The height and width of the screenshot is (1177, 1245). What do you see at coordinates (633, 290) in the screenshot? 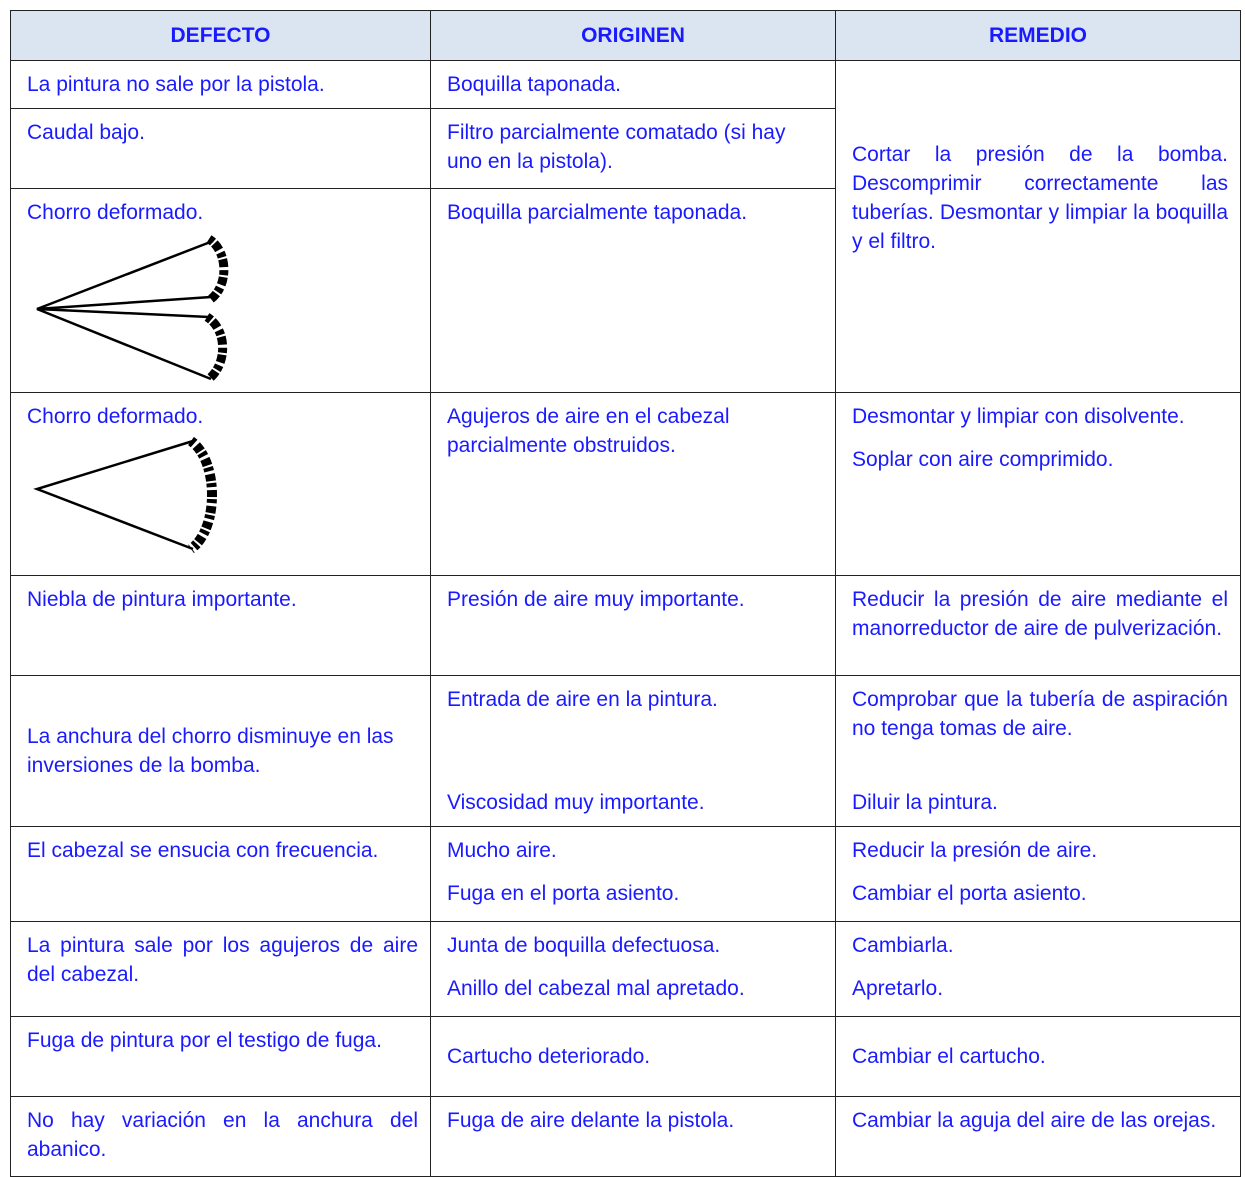
I see `origin: Boquilla parcialmente taponada.` at bounding box center [633, 290].